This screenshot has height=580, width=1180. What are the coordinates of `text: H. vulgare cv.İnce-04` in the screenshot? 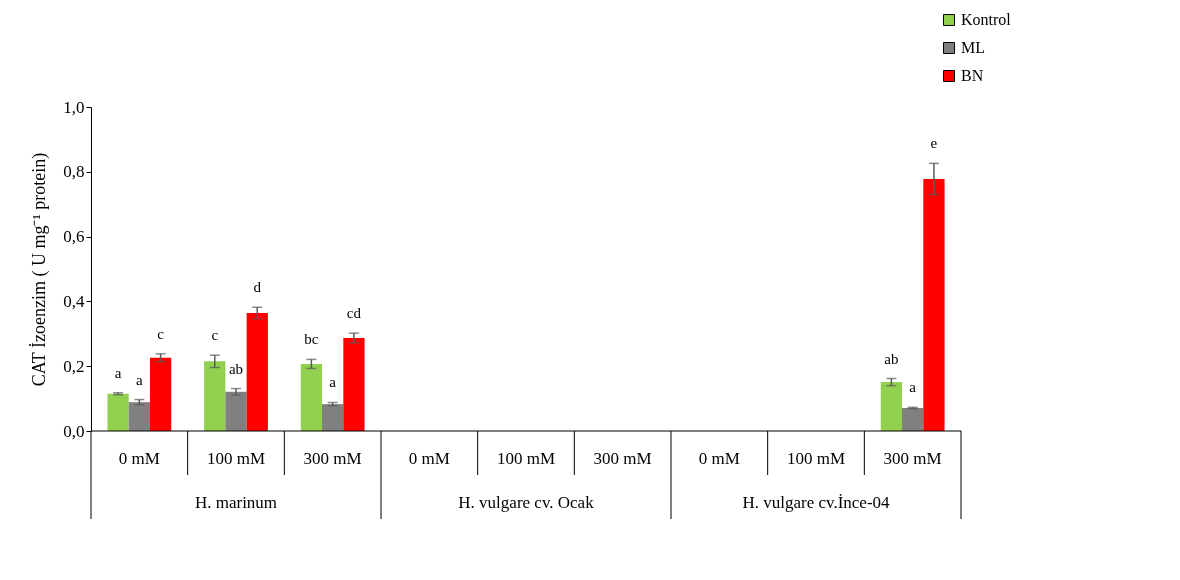 It's located at (816, 502).